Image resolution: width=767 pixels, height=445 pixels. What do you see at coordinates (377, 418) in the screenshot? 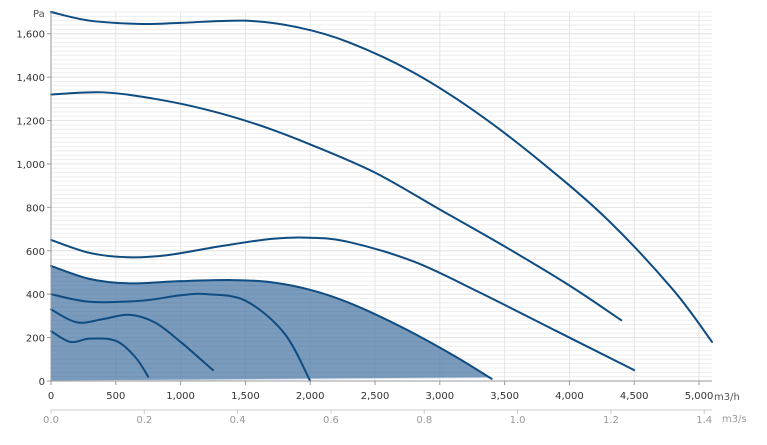
I see `x2-tick-labels: 0.0 0.2 0.4 0.6 0.8 1.0 1.2 1.4` at bounding box center [377, 418].